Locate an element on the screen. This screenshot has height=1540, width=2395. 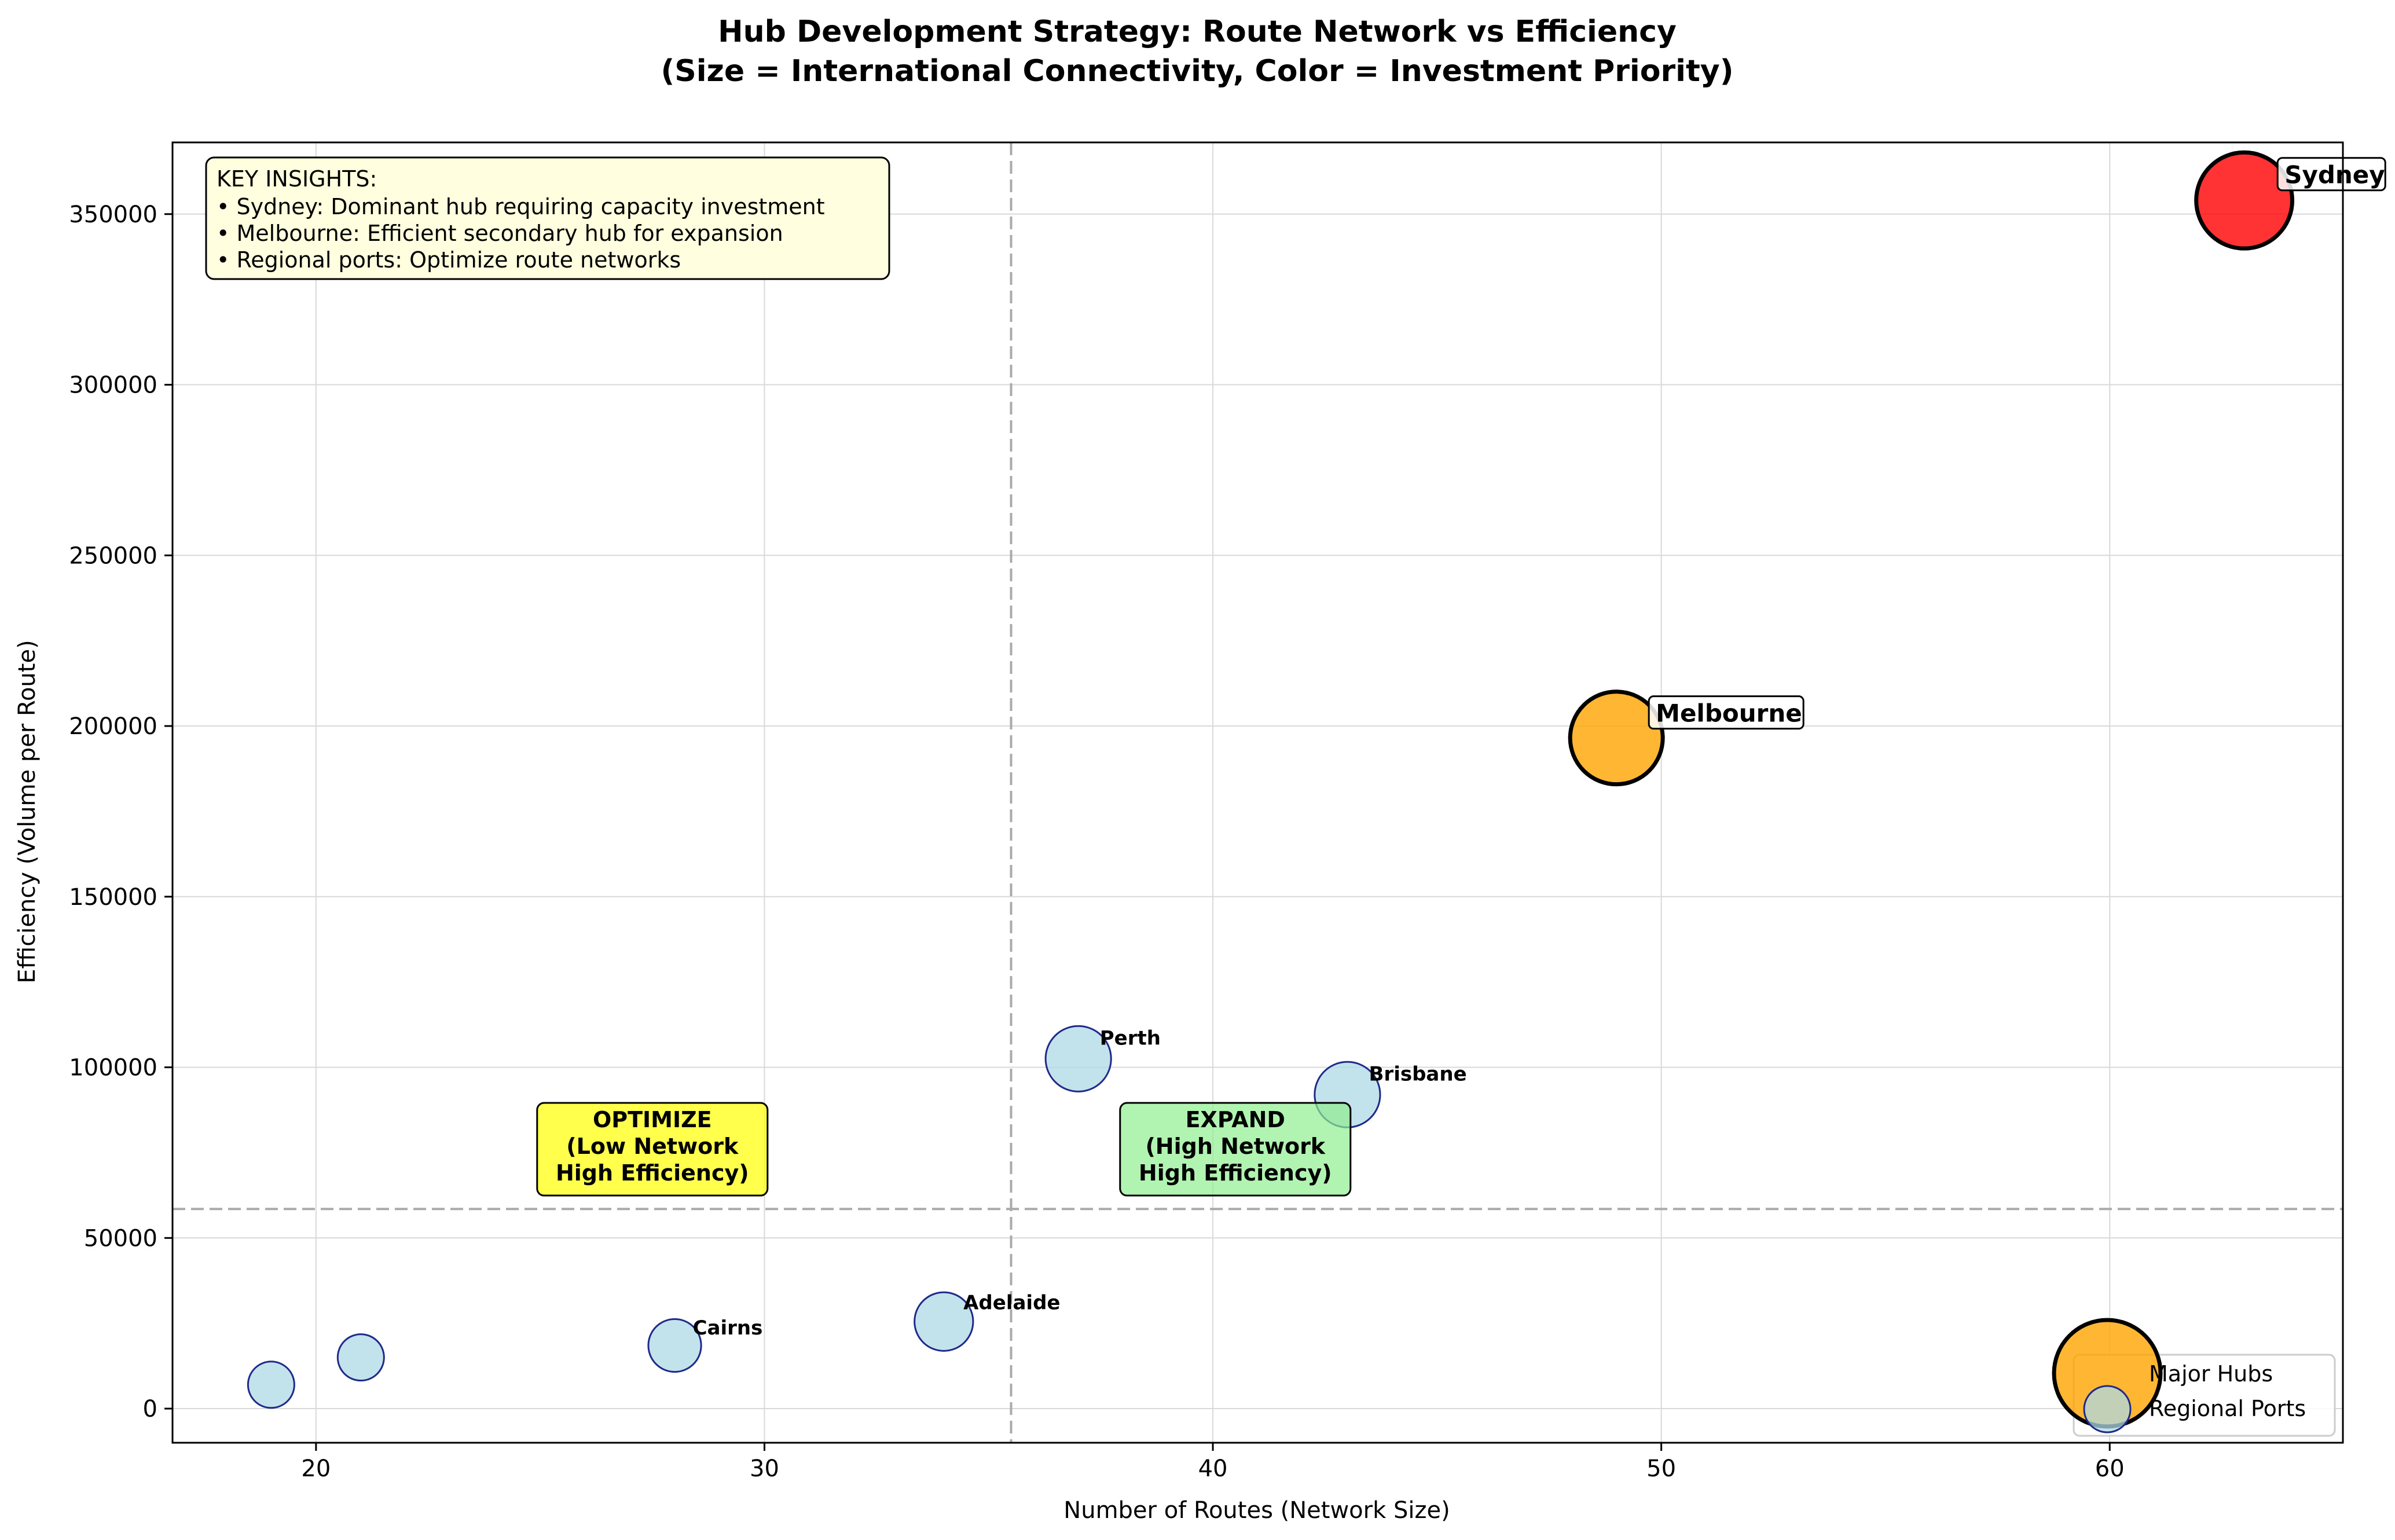
point-label: Cairns is located at coordinates (728, 1328).